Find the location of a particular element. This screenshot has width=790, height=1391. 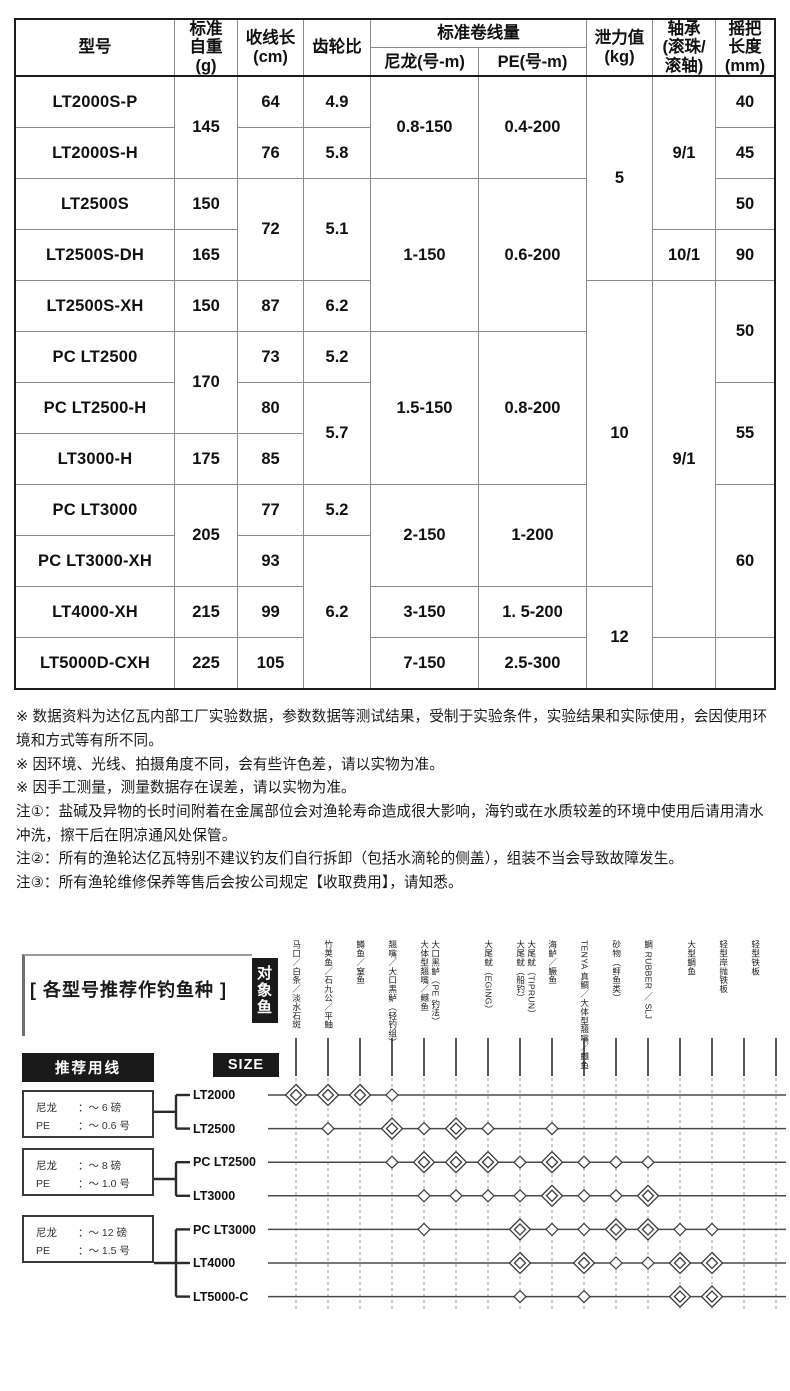

target-fish-badge: 对象鱼 is located at coordinates (265, 990).